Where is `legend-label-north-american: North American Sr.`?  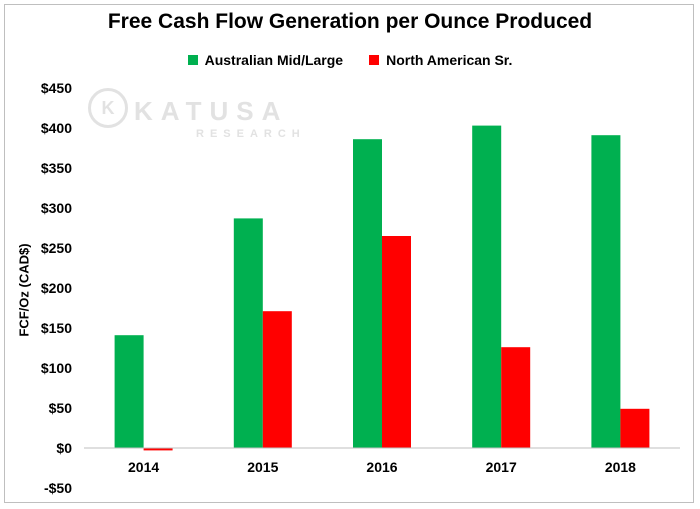
legend-label-north-american: North American Sr. is located at coordinates (449, 60).